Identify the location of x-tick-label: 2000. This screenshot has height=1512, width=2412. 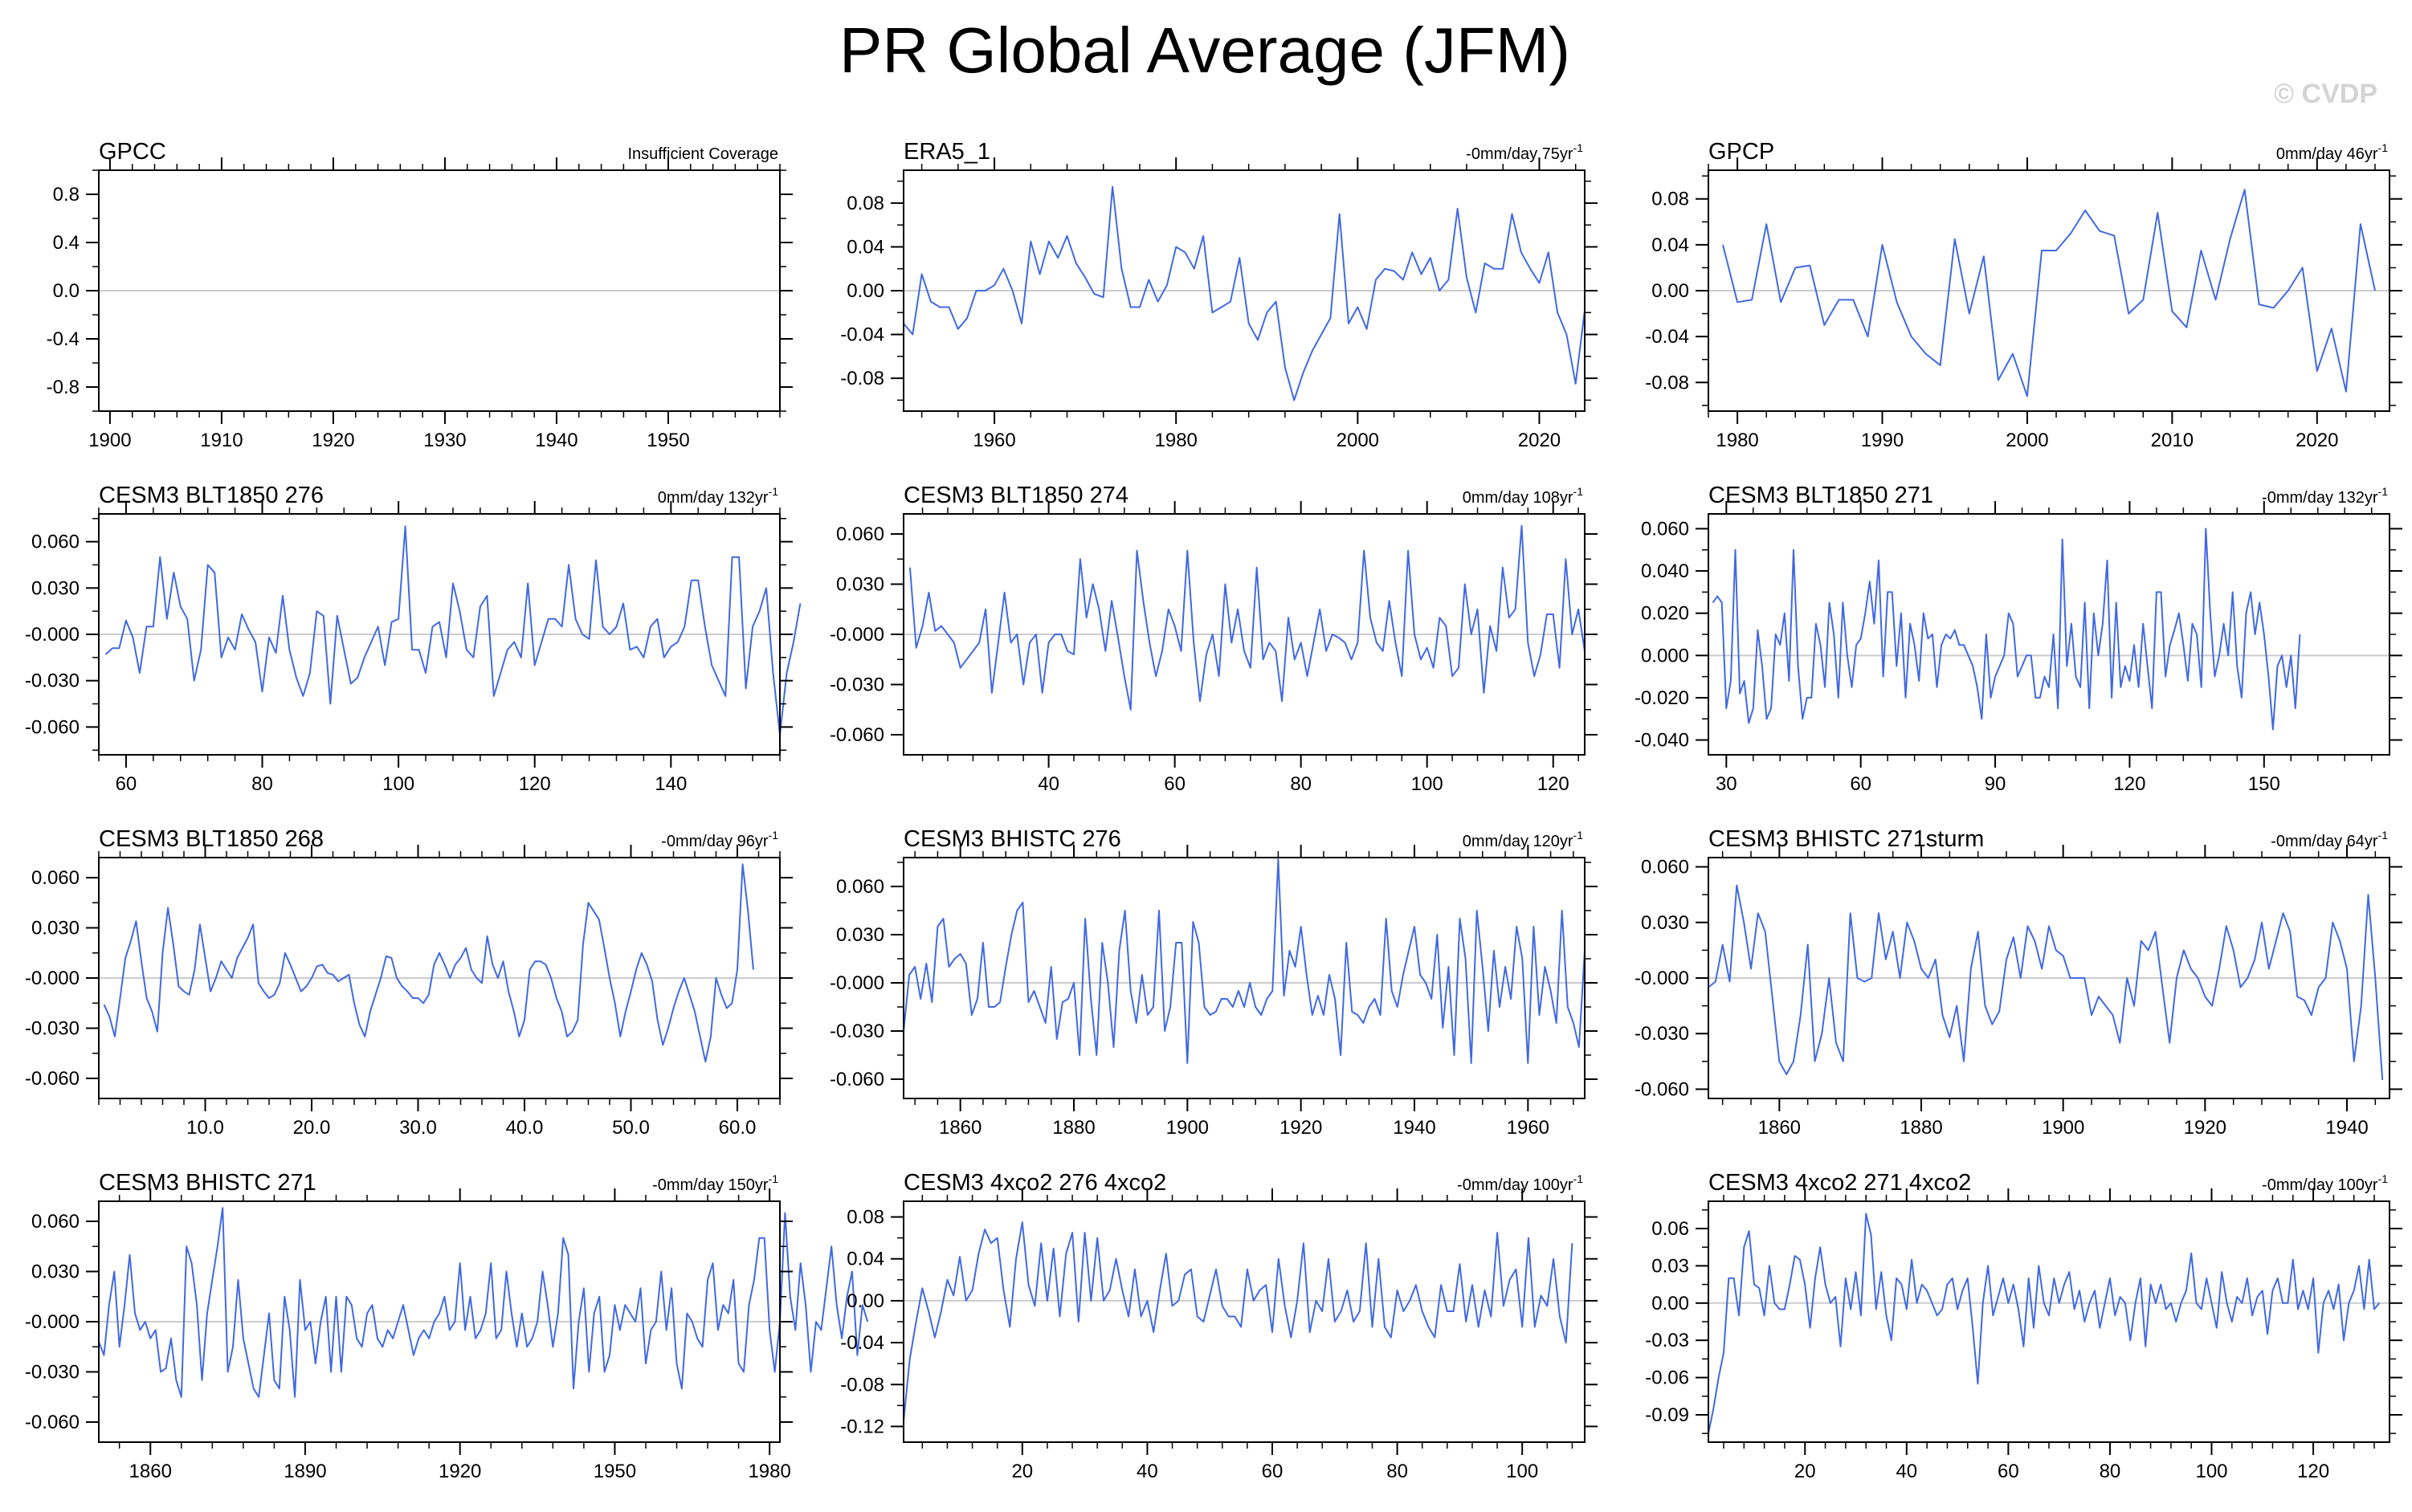
(2027, 440).